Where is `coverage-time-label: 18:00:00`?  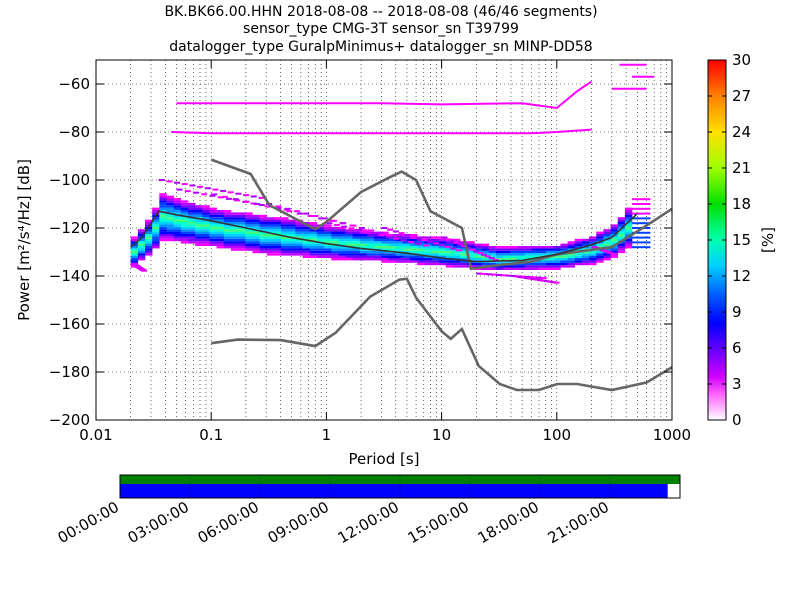 coverage-time-label: 18:00:00 is located at coordinates (508, 522).